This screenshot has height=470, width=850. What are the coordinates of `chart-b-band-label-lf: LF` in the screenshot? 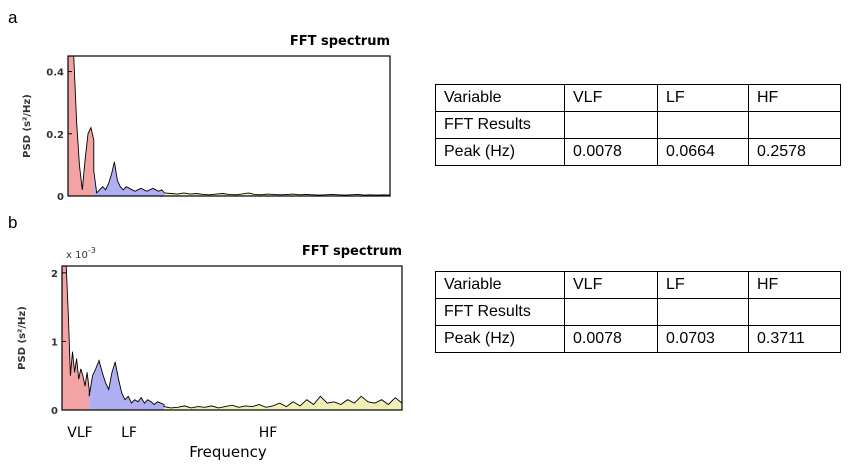 It's located at (129, 433).